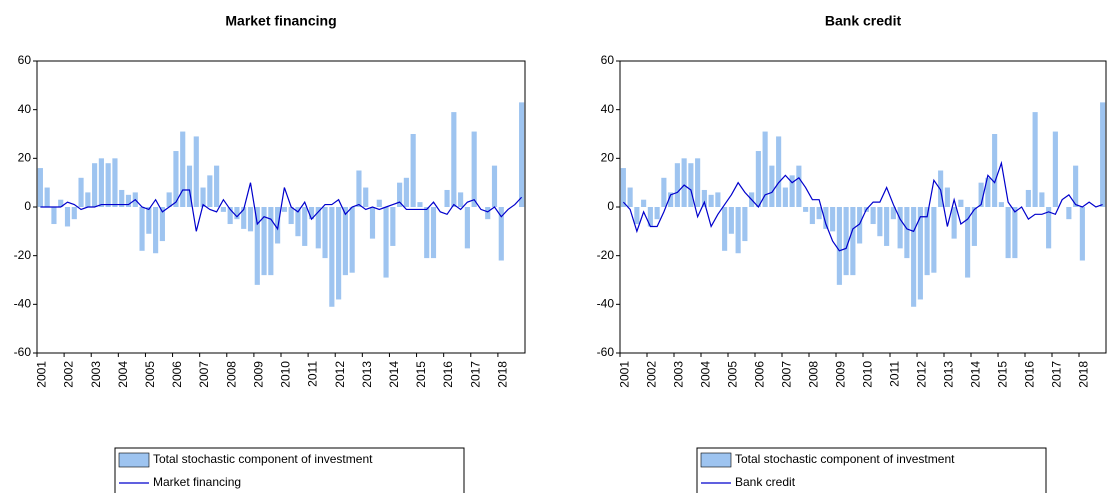 The width and height of the screenshot is (1108, 493). Describe the element at coordinates (204, 374) in the screenshot. I see `x-tick-label: 2007` at that location.